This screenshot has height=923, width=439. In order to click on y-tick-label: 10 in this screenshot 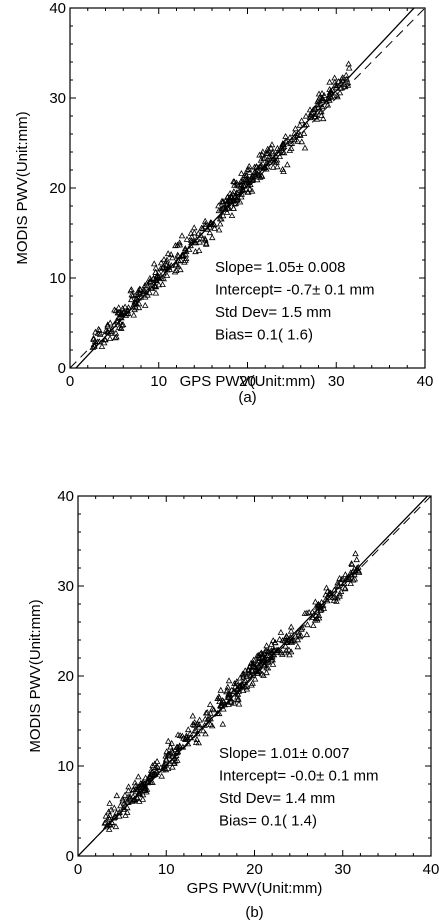, I will do `click(57, 278)`.